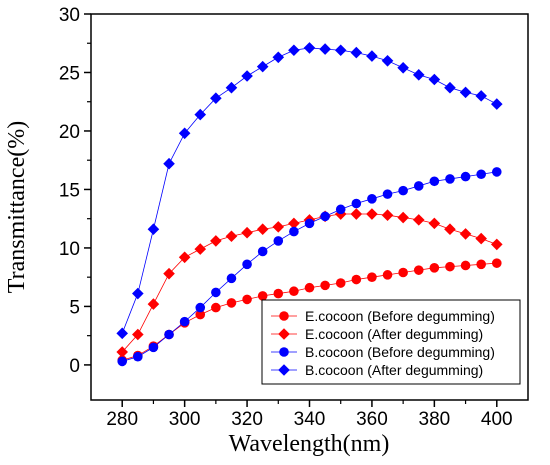 The height and width of the screenshot is (465, 550). Describe the element at coordinates (309, 444) in the screenshot. I see `x-axis-title: Wavelength(nm)` at that location.